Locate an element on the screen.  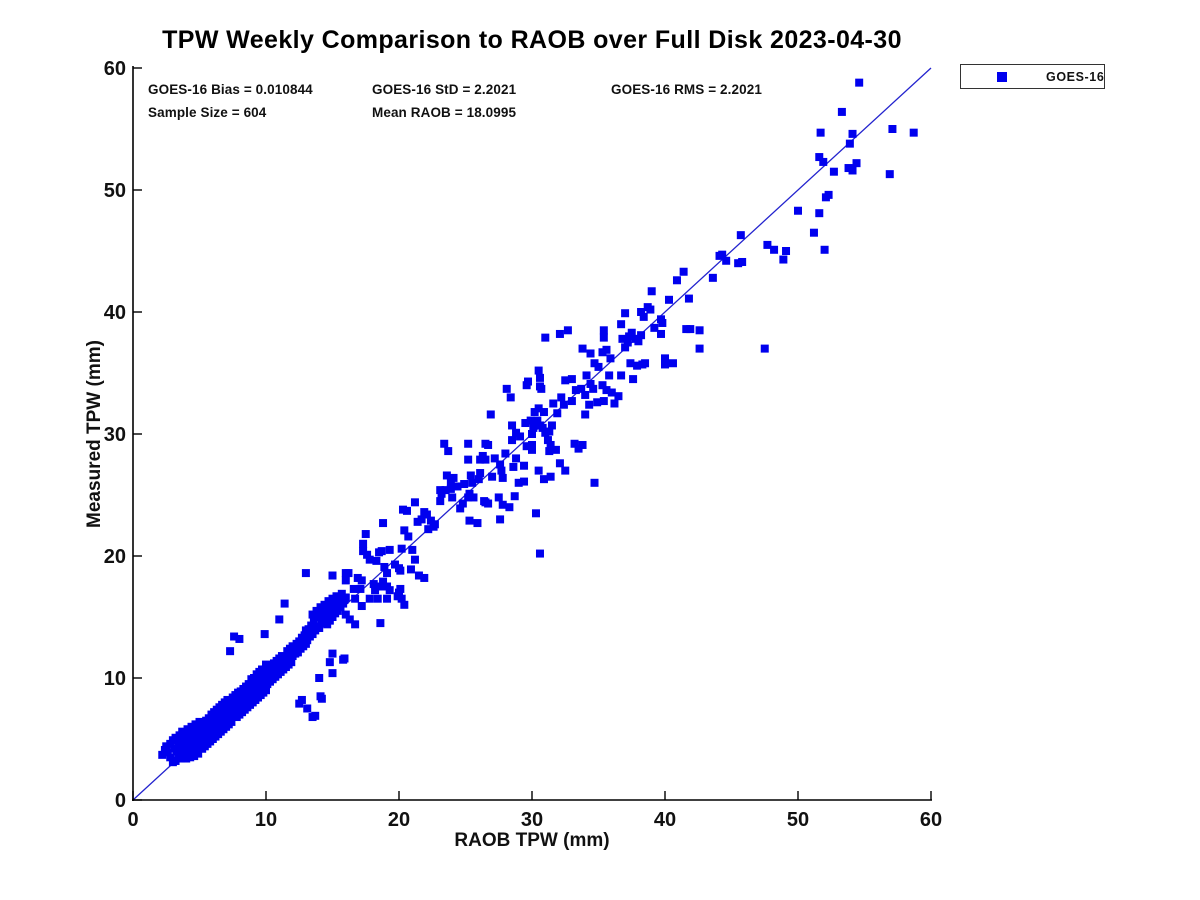
x-tick-label: 10 is located at coordinates (266, 820).